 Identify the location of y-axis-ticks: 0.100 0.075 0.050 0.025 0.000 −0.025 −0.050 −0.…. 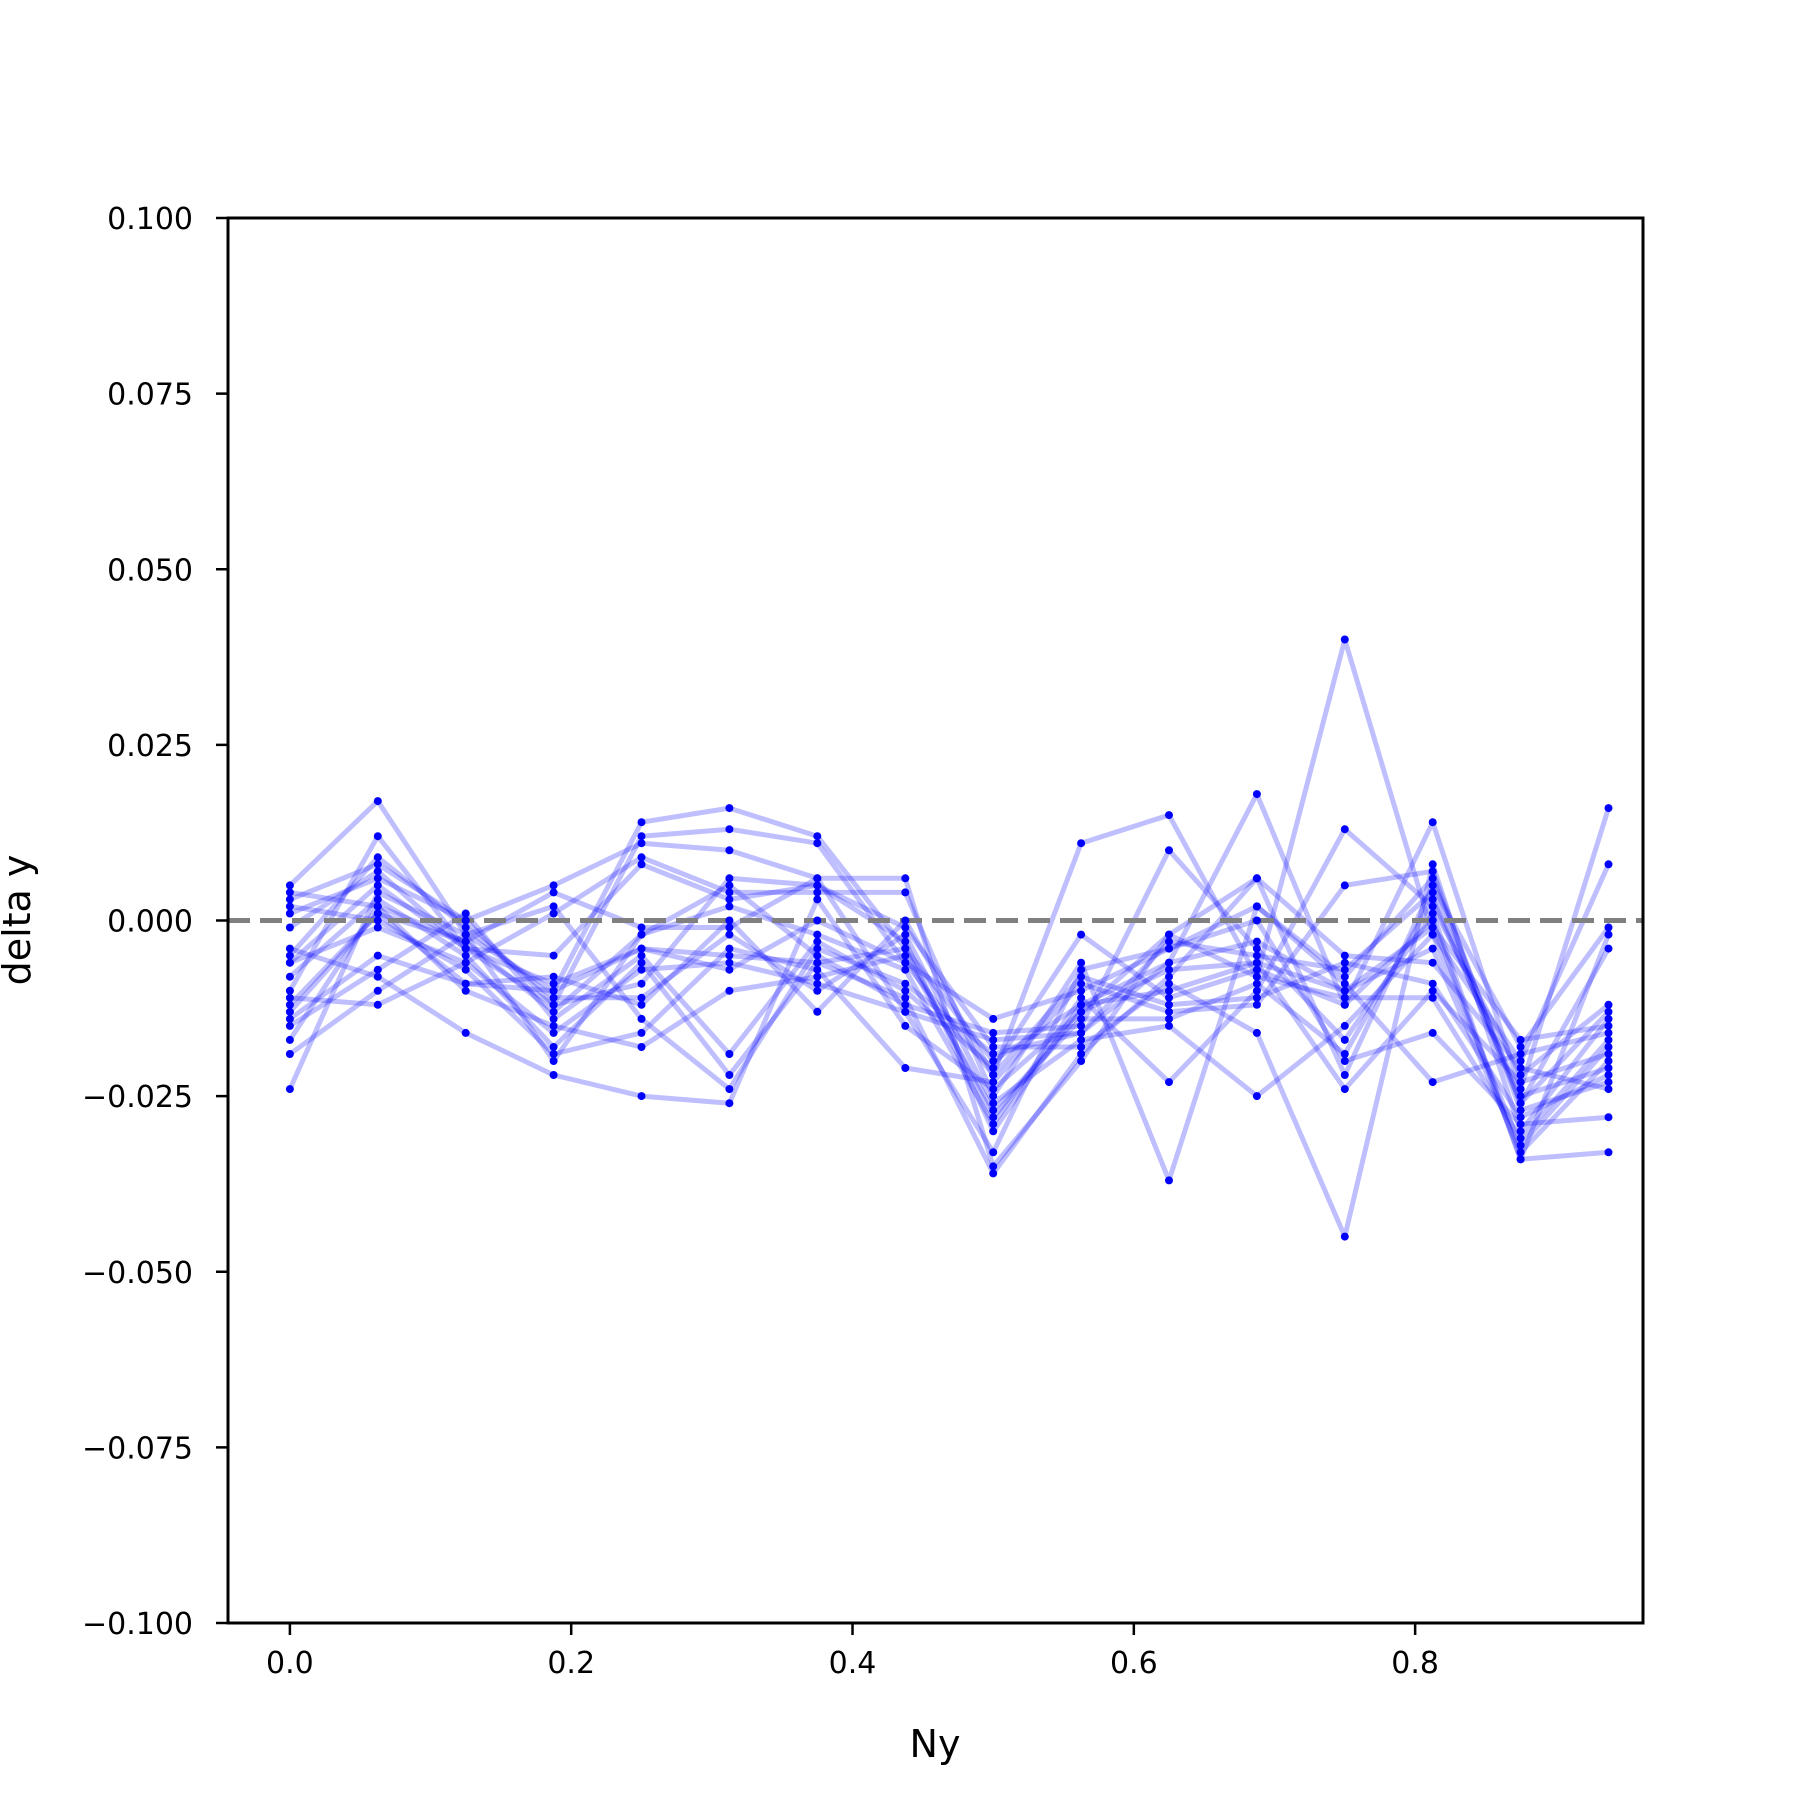
(155, 922).